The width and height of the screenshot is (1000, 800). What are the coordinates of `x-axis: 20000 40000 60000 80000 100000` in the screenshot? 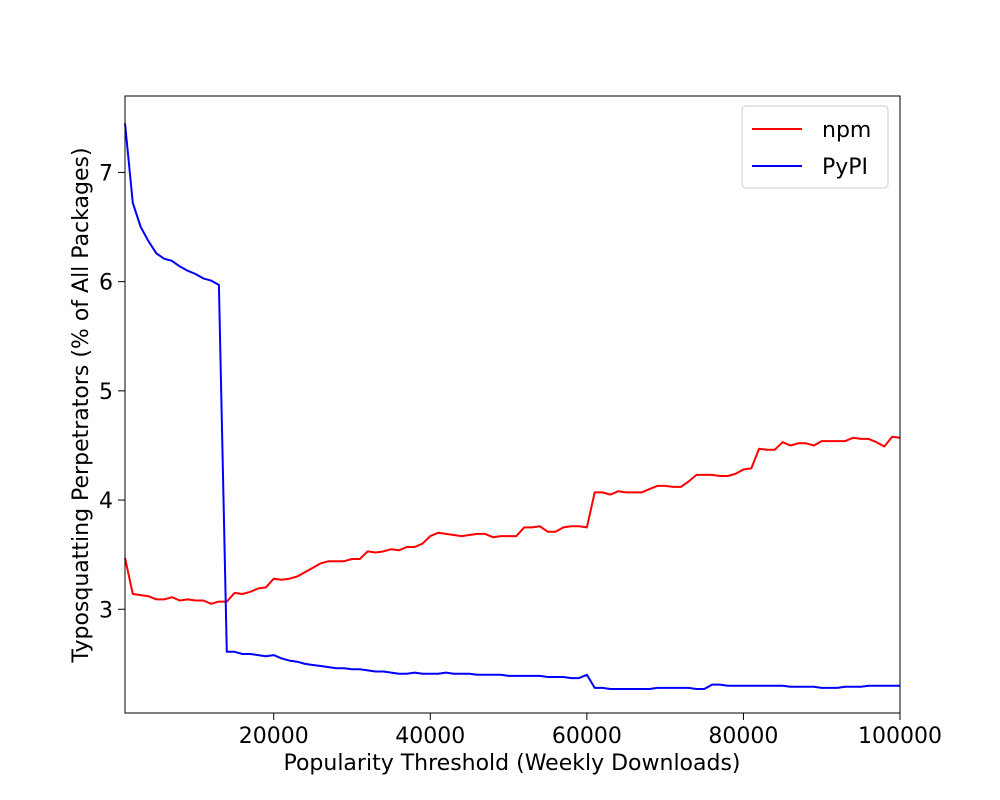 It's located at (590, 731).